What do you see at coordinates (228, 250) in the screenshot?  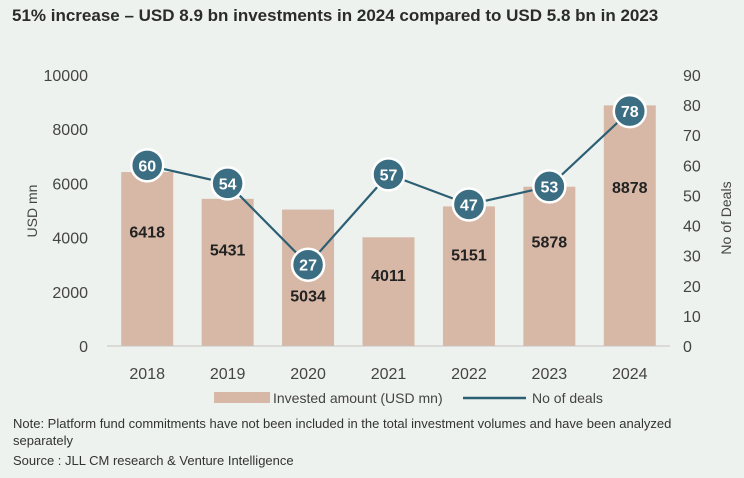 I see `bar-value-label: 5431` at bounding box center [228, 250].